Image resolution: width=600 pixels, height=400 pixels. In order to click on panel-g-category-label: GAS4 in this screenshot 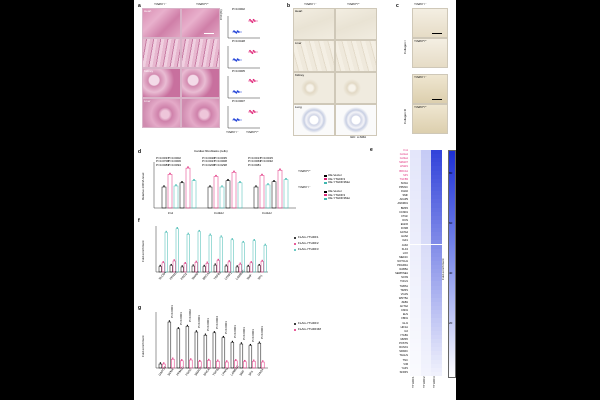, I will do `click(261, 371)`.